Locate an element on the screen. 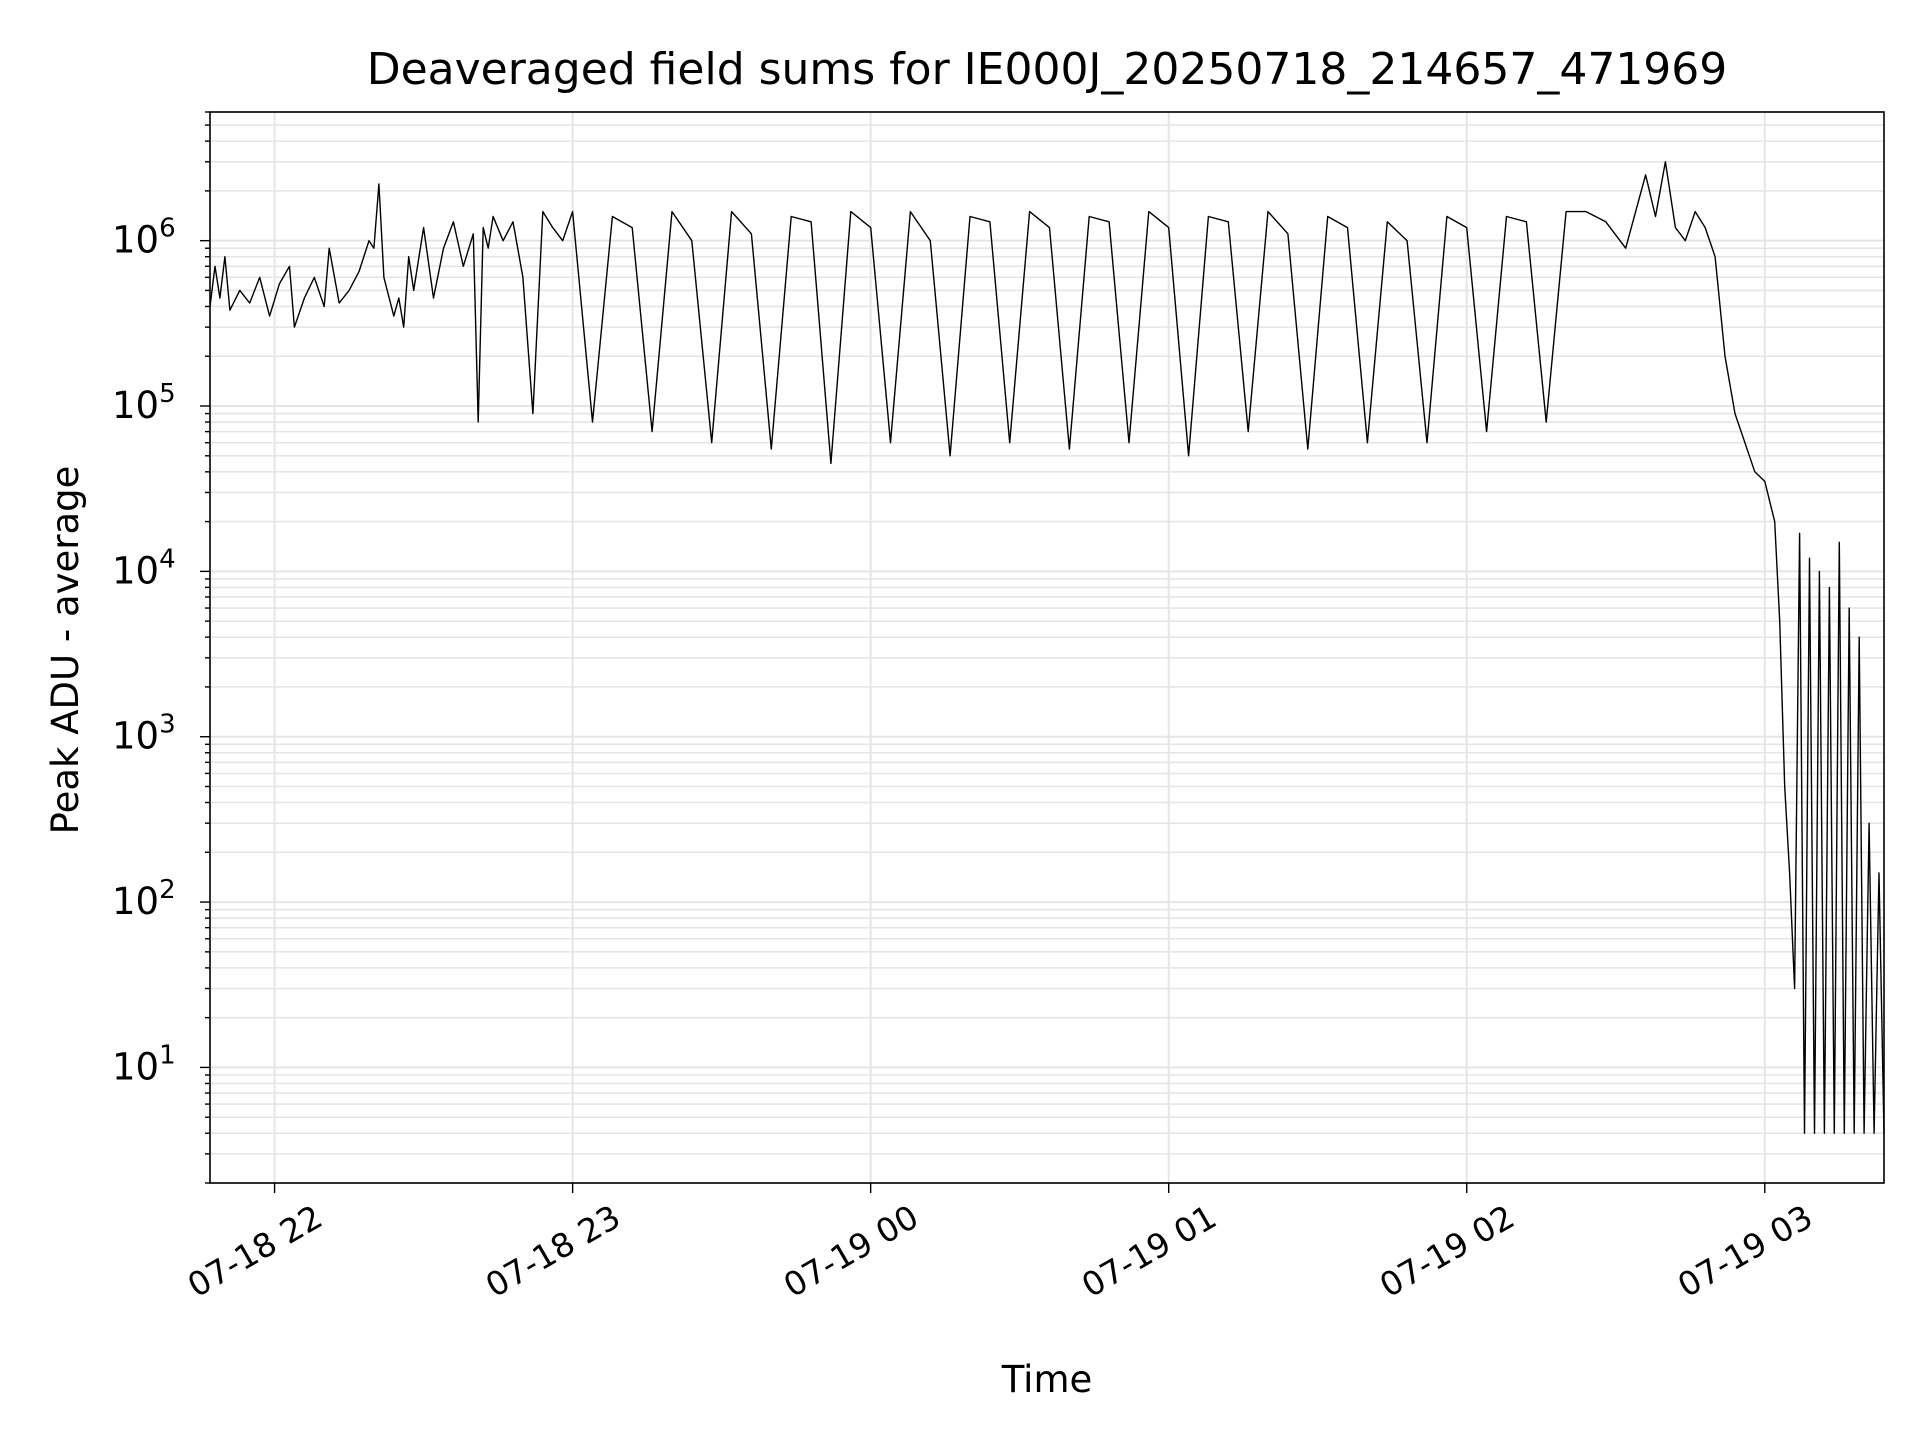 The image size is (1920, 1445). y-tick-label: 10⁶ is located at coordinates (144, 238).